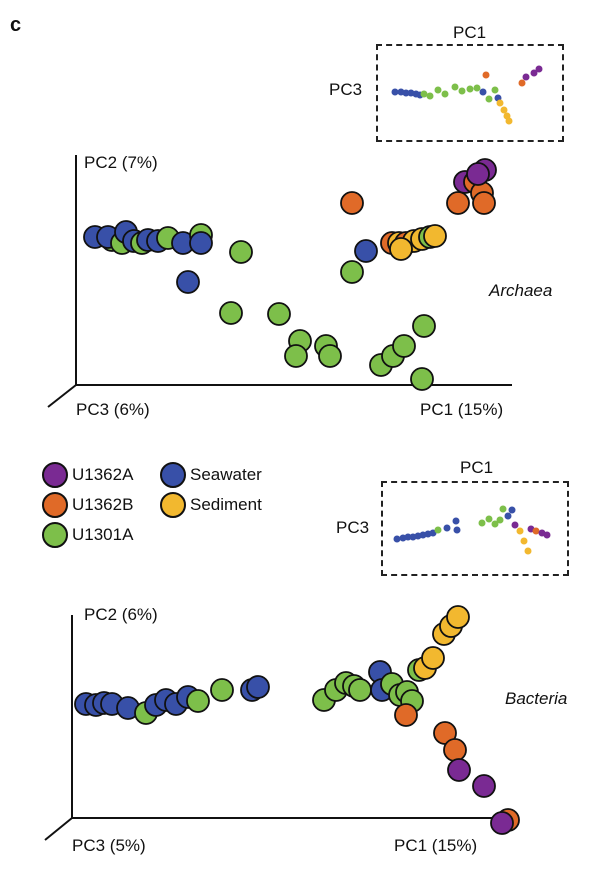 This screenshot has height=875, width=601. What do you see at coordinates (121, 614) in the screenshot?
I see `bacteria-y-axis-label: PC2 (6%)` at bounding box center [121, 614].